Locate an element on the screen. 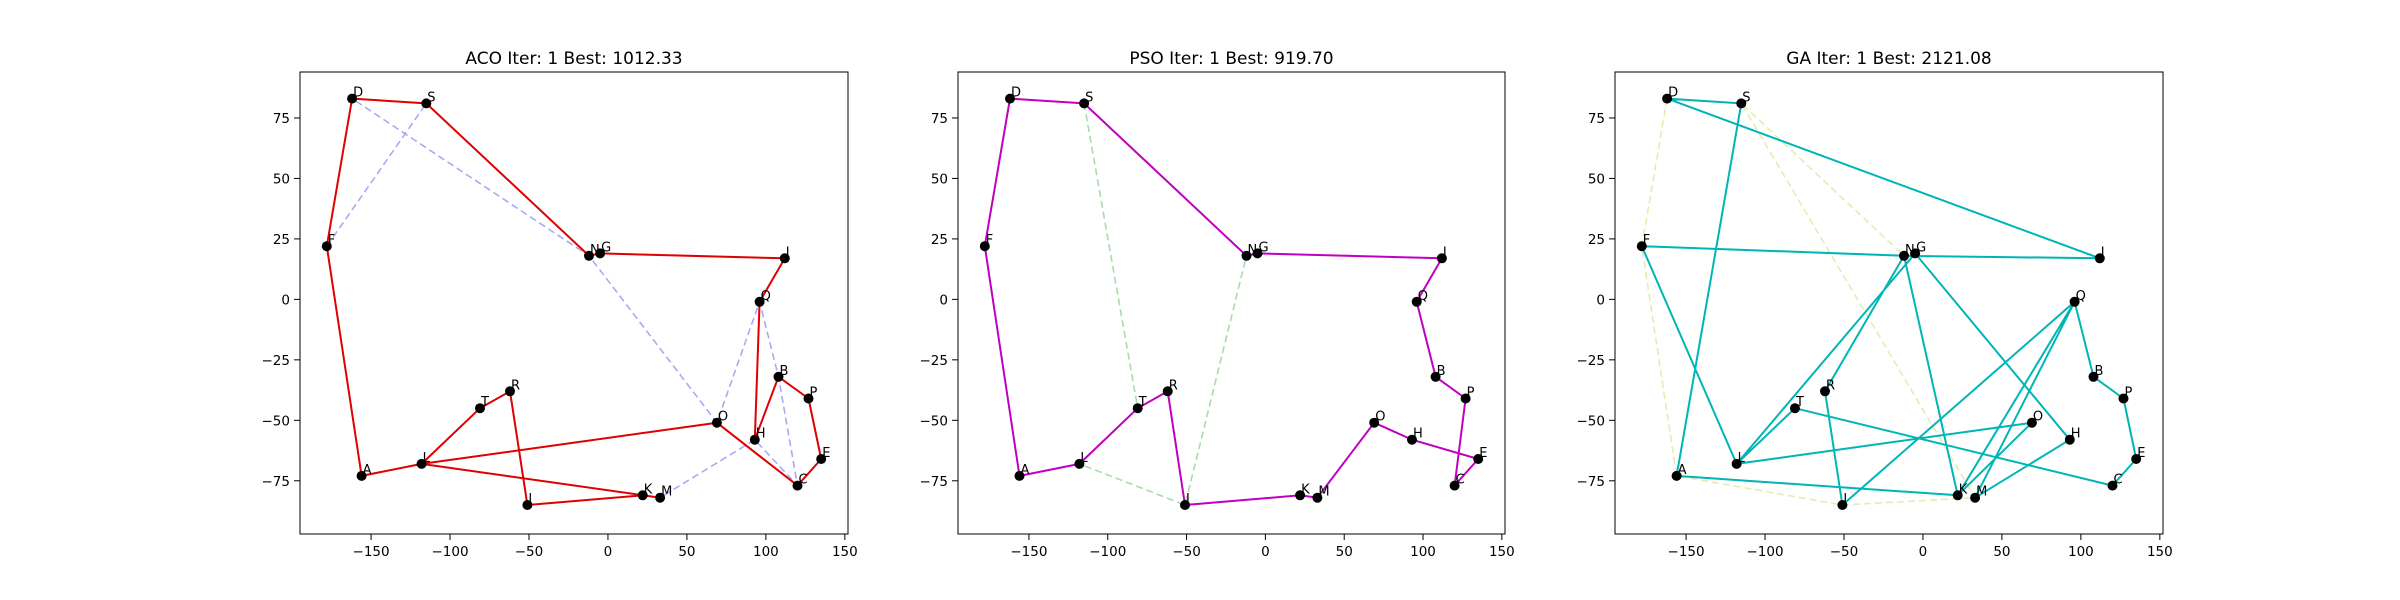 The width and height of the screenshot is (2400, 600). aco-x-tick-label: 50 is located at coordinates (686, 552).